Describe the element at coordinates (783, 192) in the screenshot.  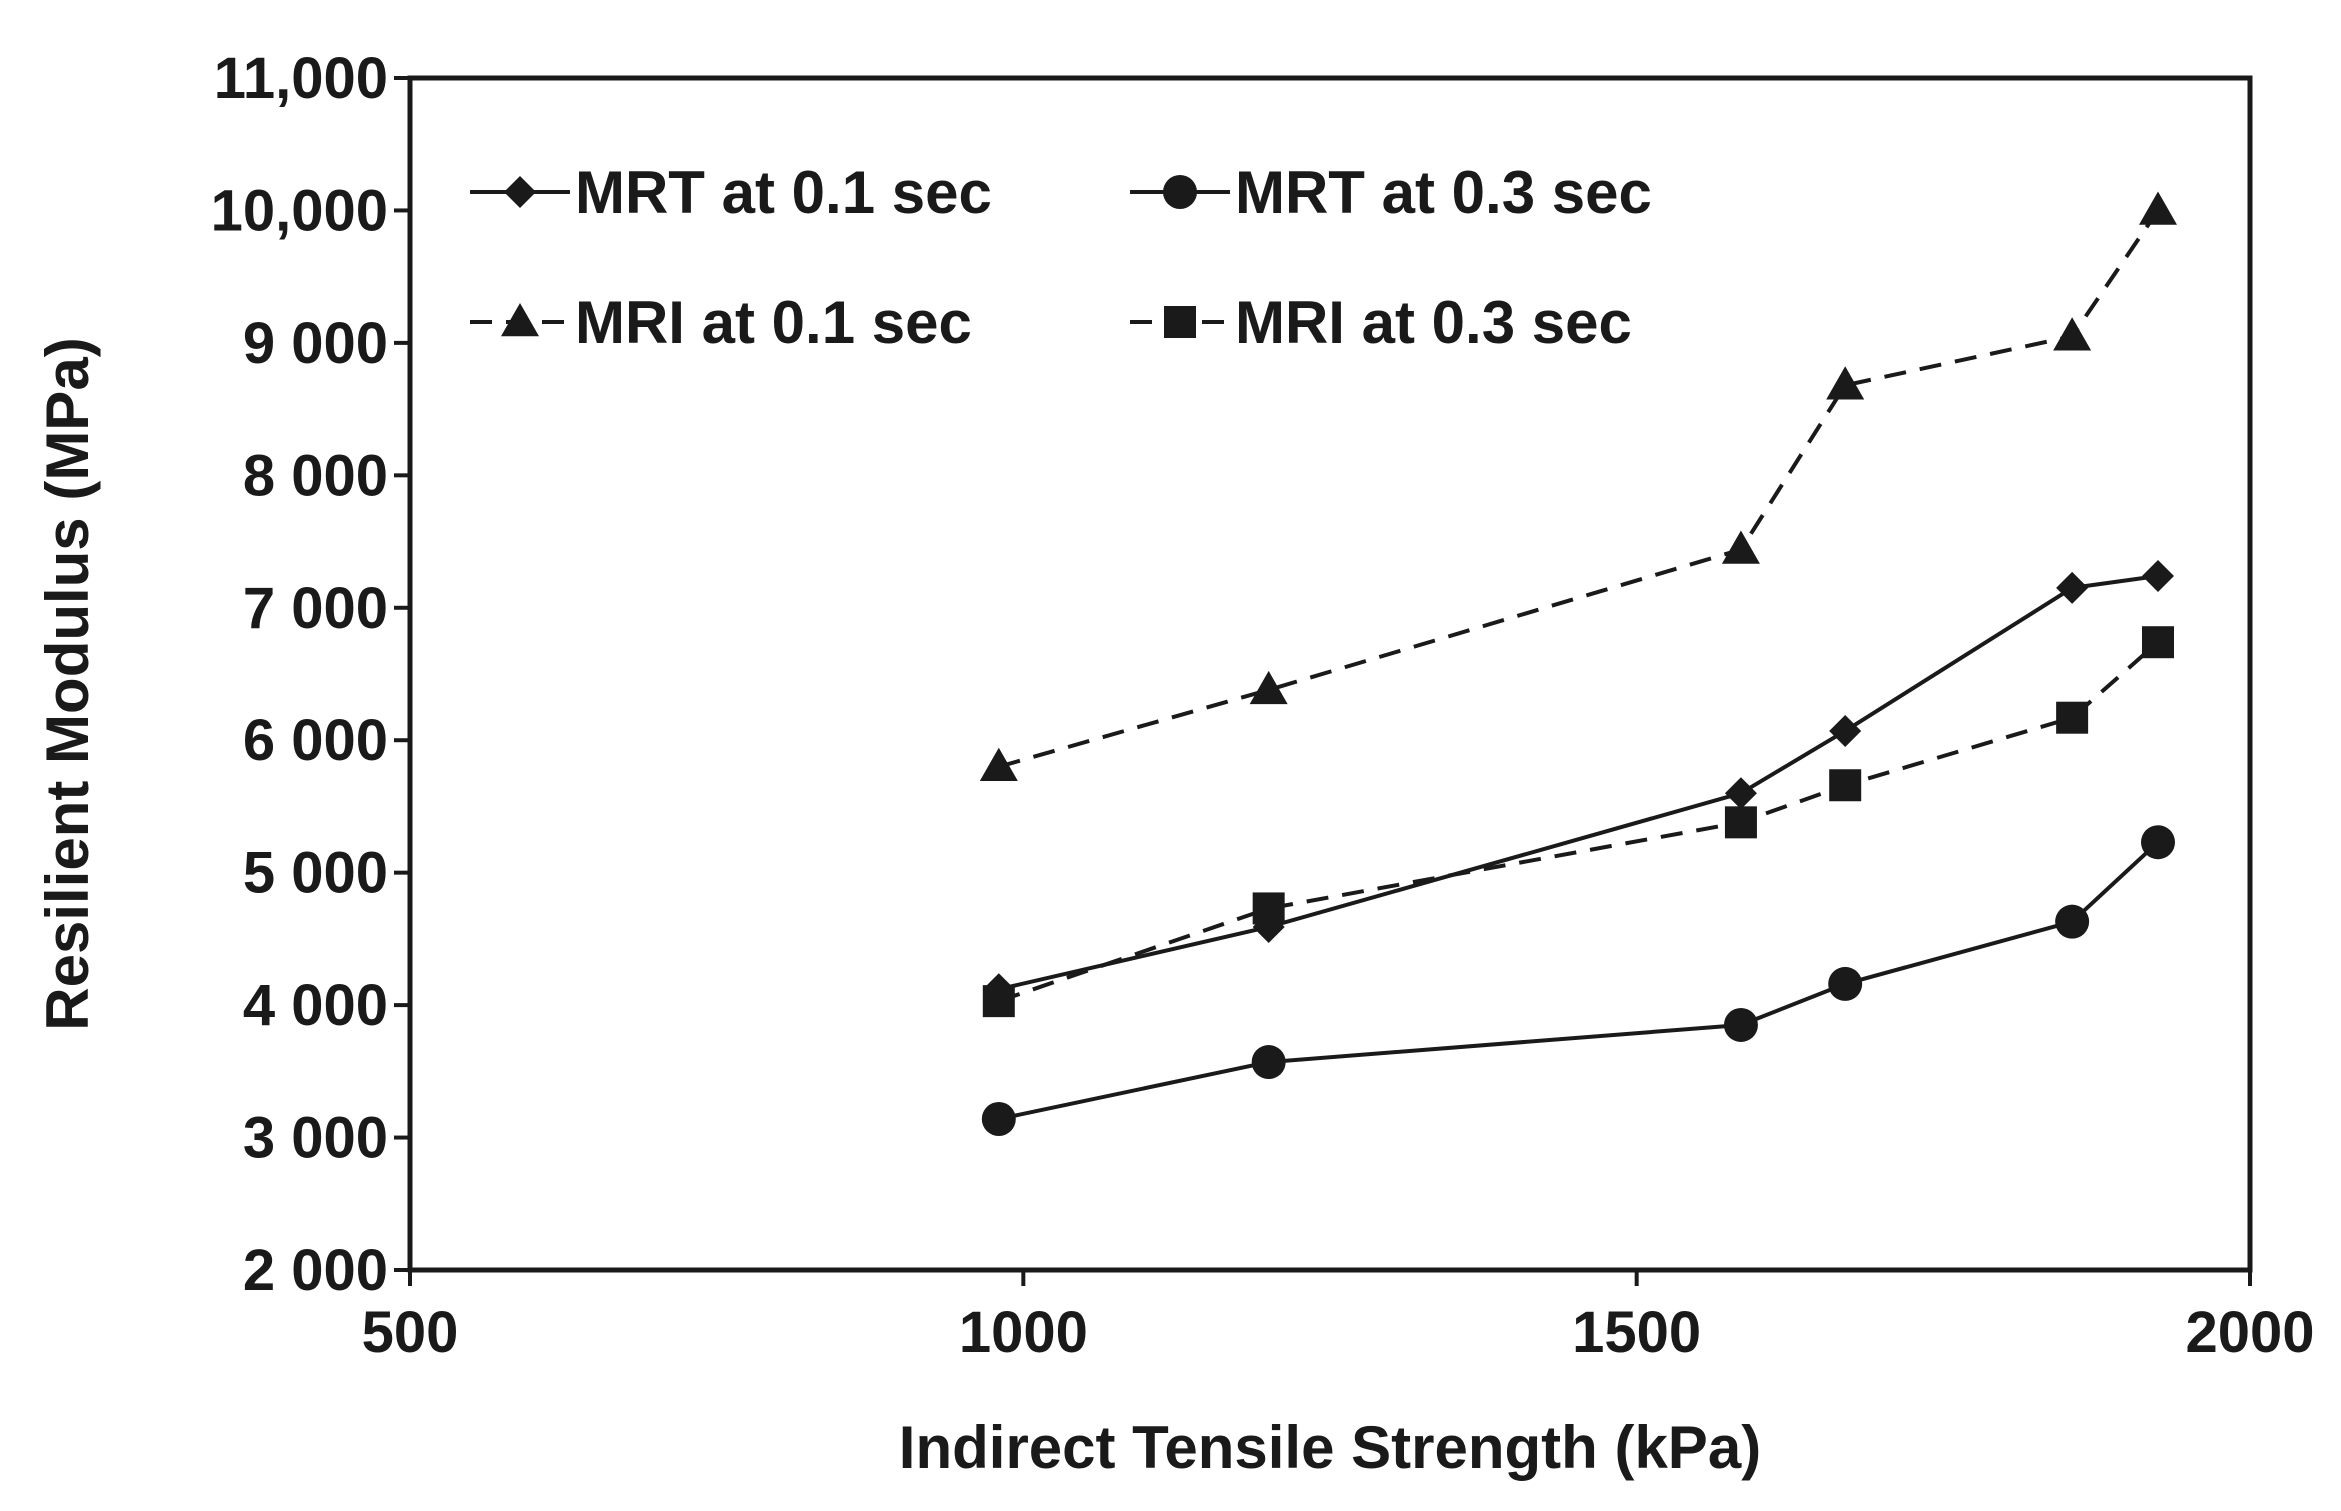
I see `legend-label: MRT at 0.1 sec` at that location.